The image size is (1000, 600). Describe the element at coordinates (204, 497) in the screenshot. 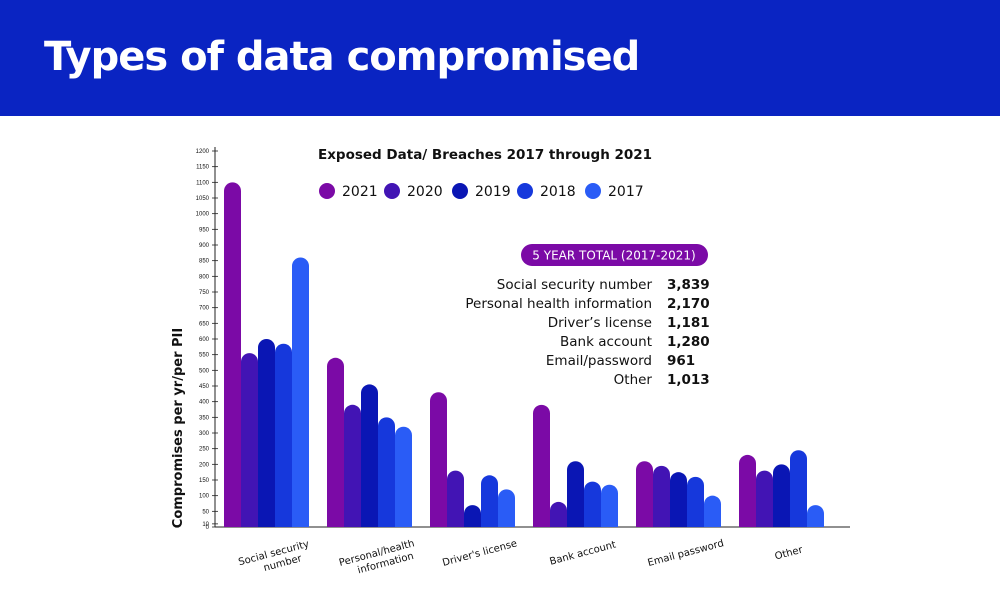

I see `y-tick-label: 100` at that location.